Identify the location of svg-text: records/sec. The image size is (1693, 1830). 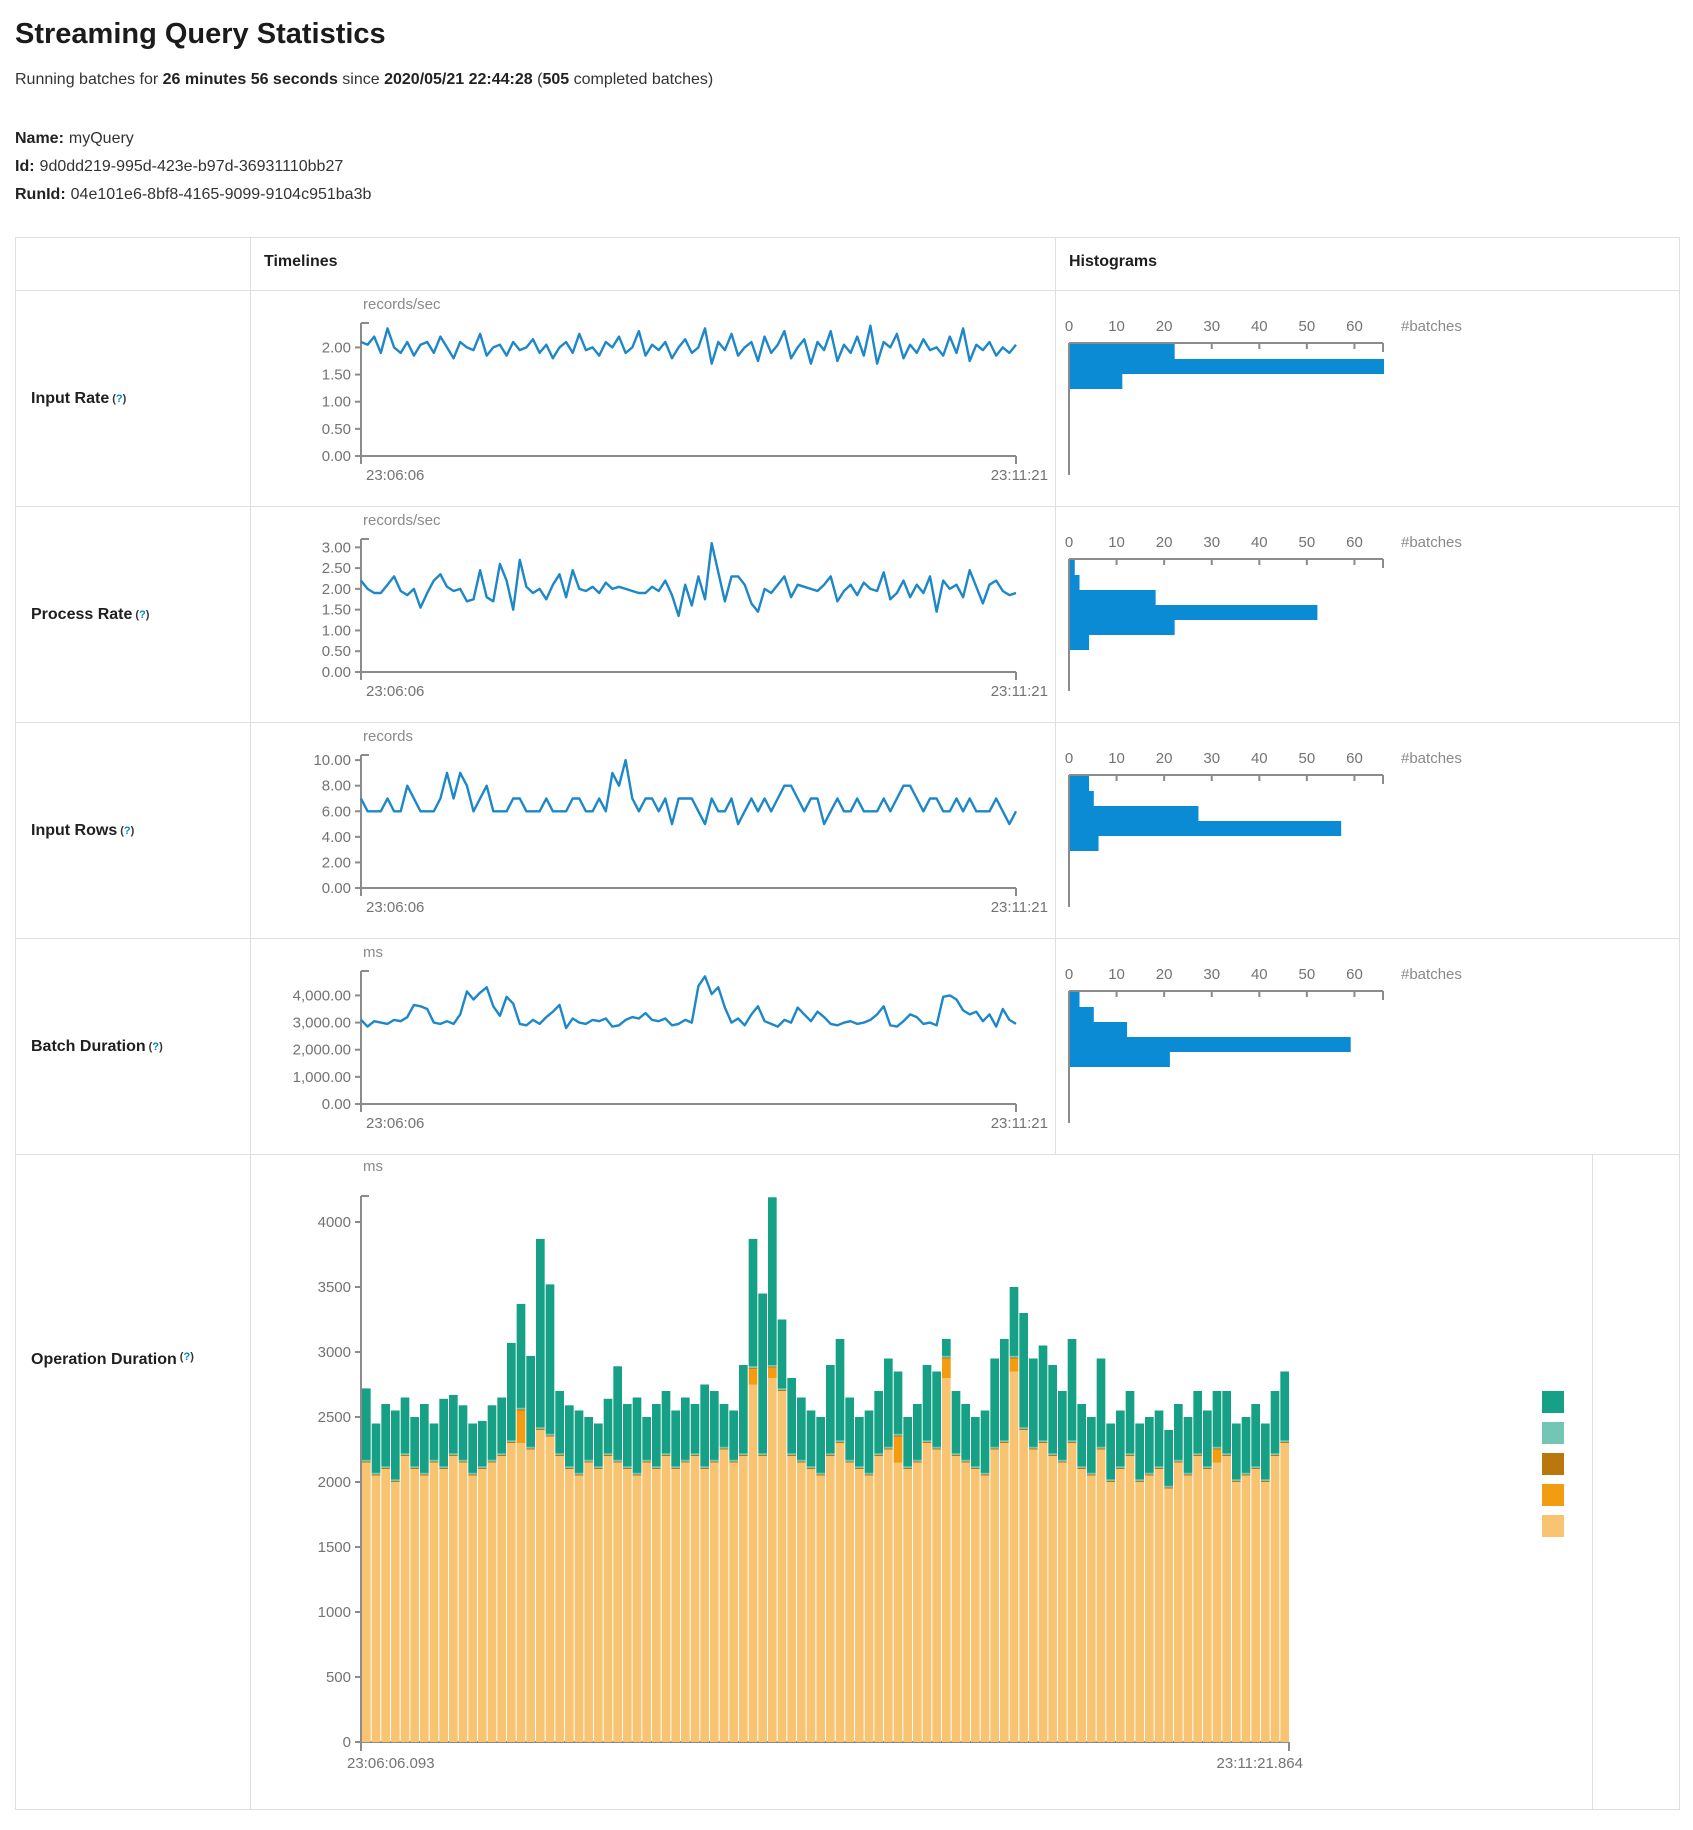
(402, 520).